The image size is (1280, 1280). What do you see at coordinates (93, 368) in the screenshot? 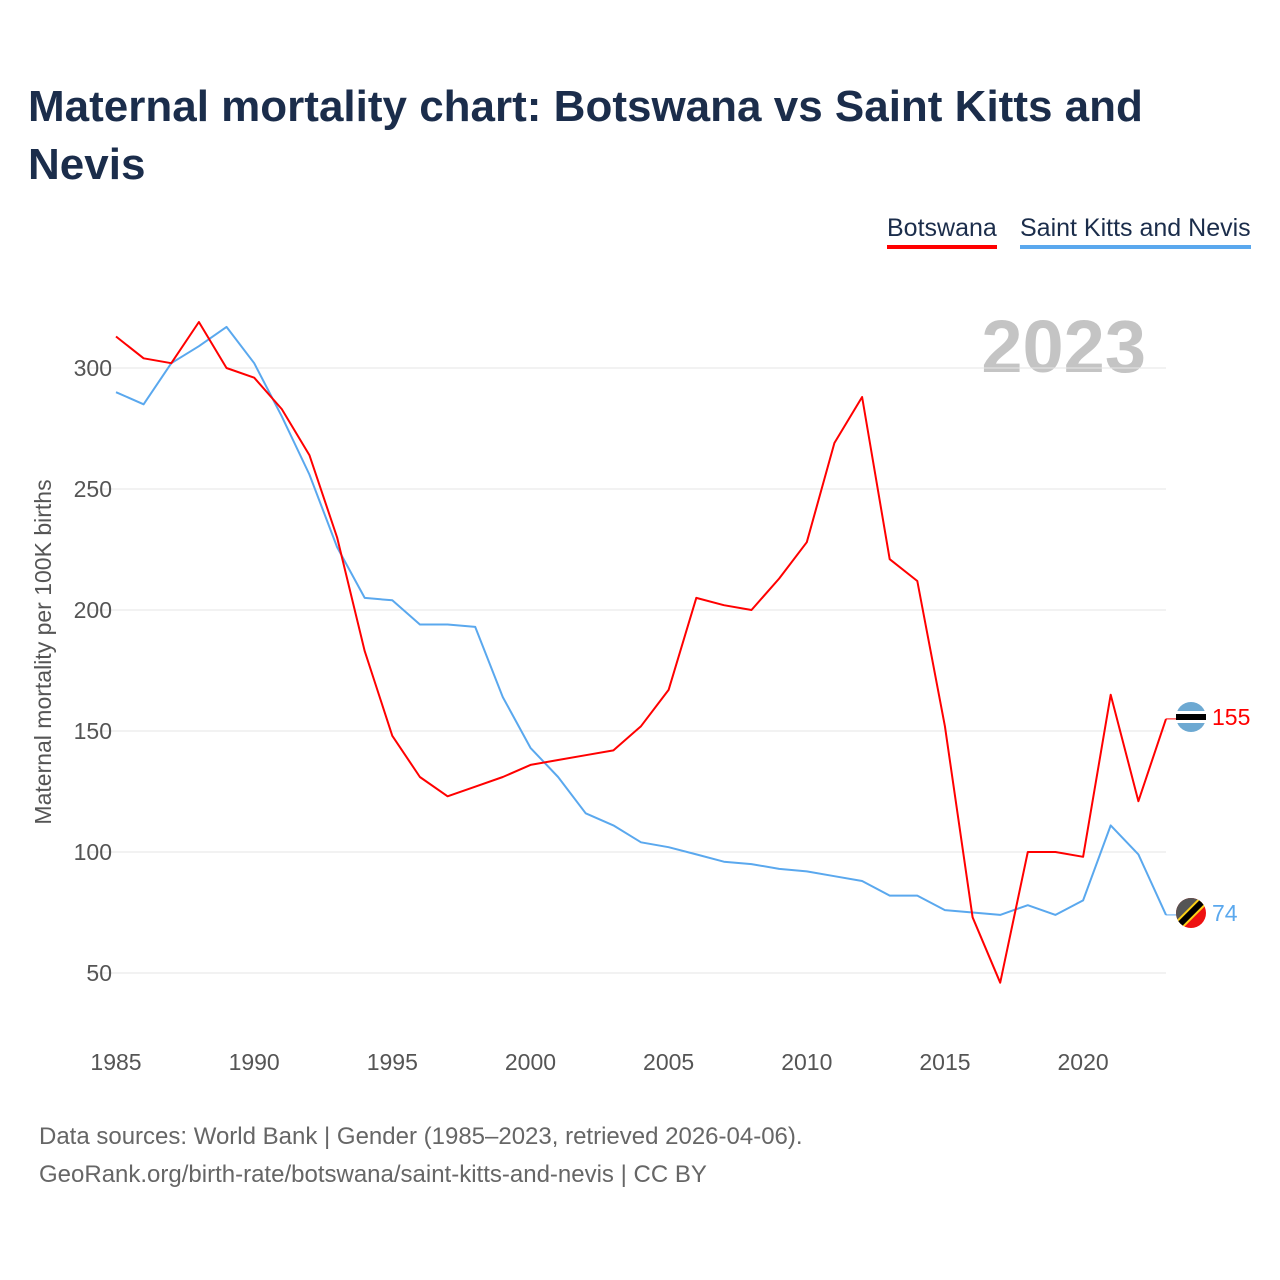
I see `y-tick-label: 300` at bounding box center [93, 368].